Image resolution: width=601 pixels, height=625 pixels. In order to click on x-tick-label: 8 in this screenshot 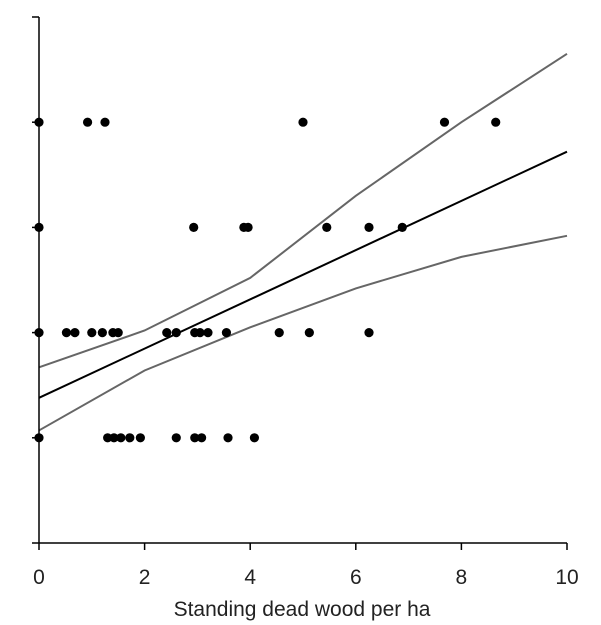, I will do `click(462, 577)`.